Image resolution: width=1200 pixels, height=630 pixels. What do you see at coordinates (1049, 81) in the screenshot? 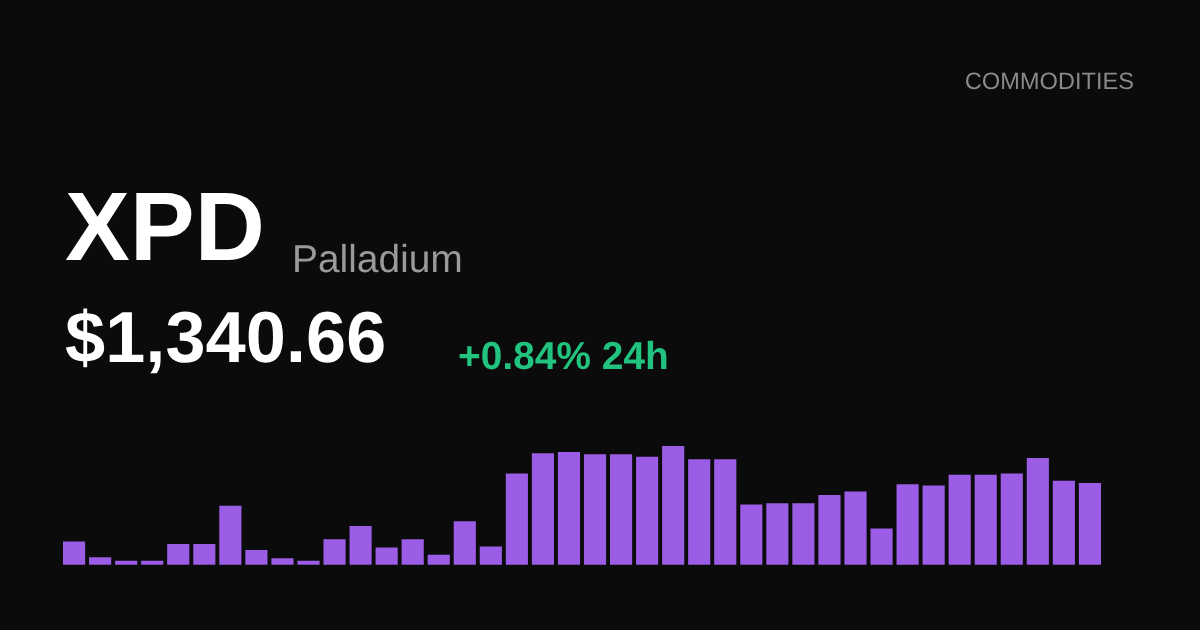
I see `text: COMMODITIES` at bounding box center [1049, 81].